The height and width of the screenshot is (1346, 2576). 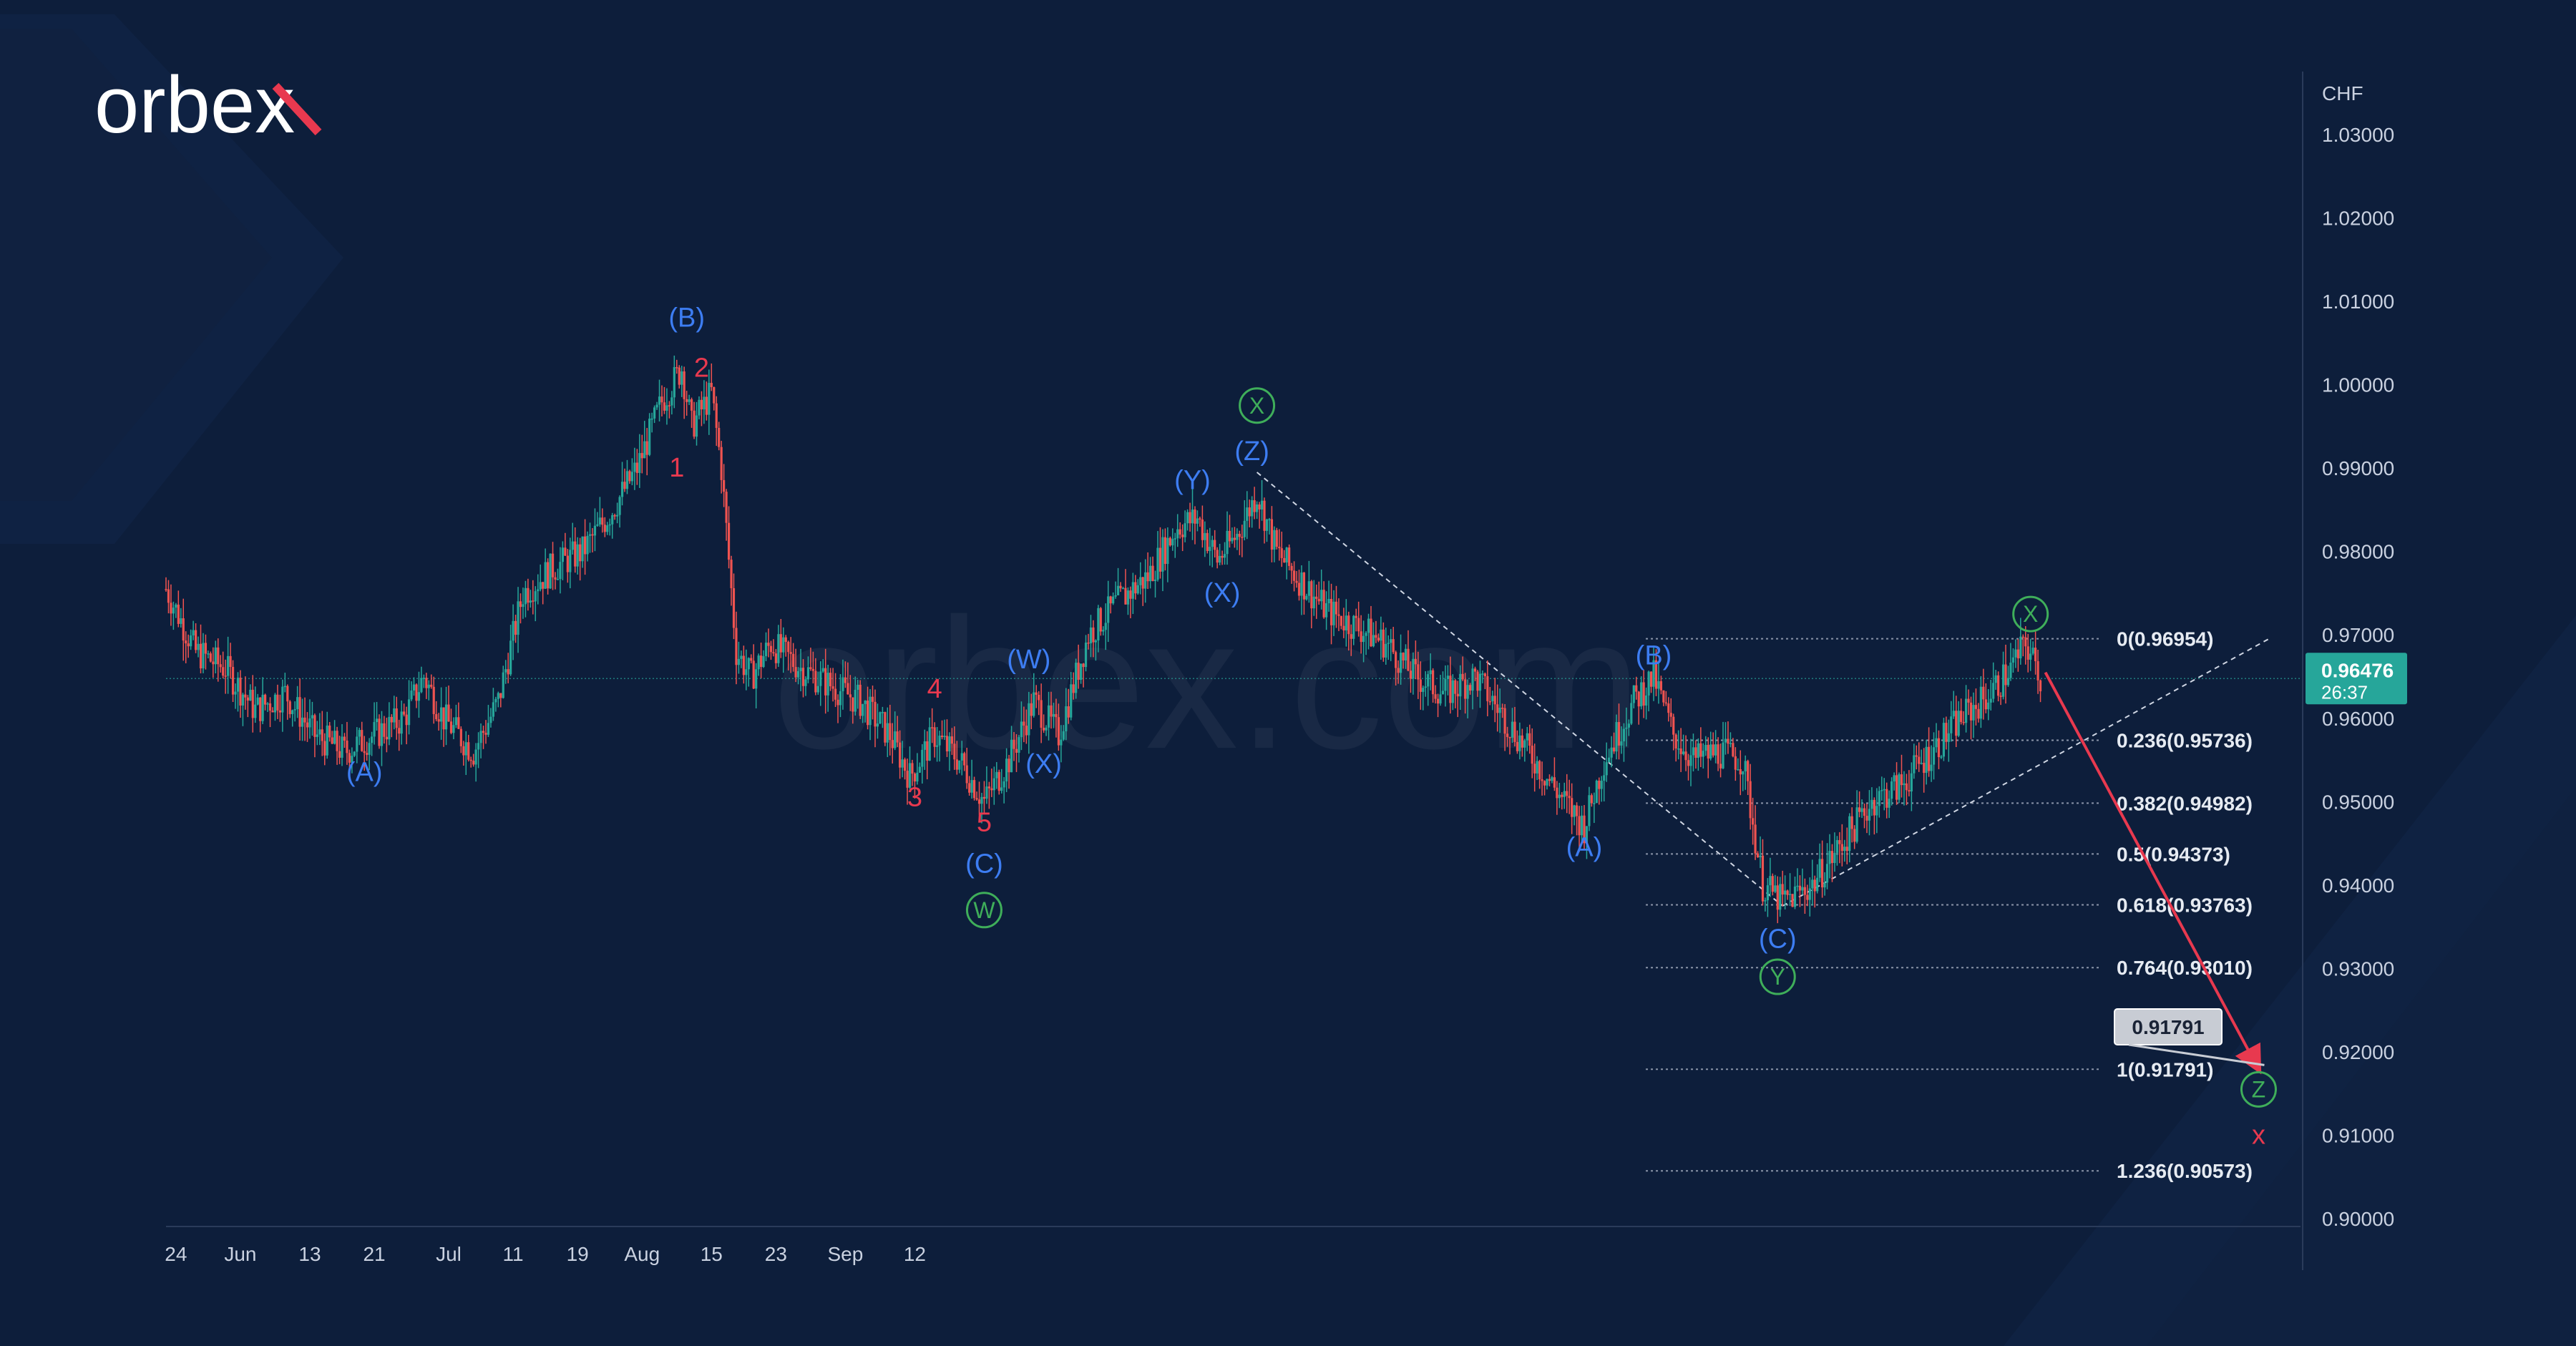 What do you see at coordinates (2358, 885) in the screenshot?
I see `y-tick-label: 0.94000` at bounding box center [2358, 885].